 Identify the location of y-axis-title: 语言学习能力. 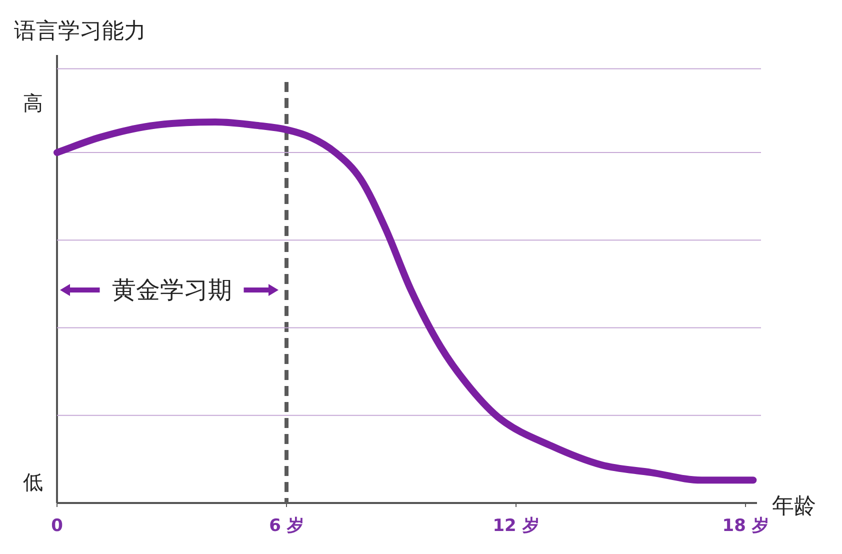
(80, 31).